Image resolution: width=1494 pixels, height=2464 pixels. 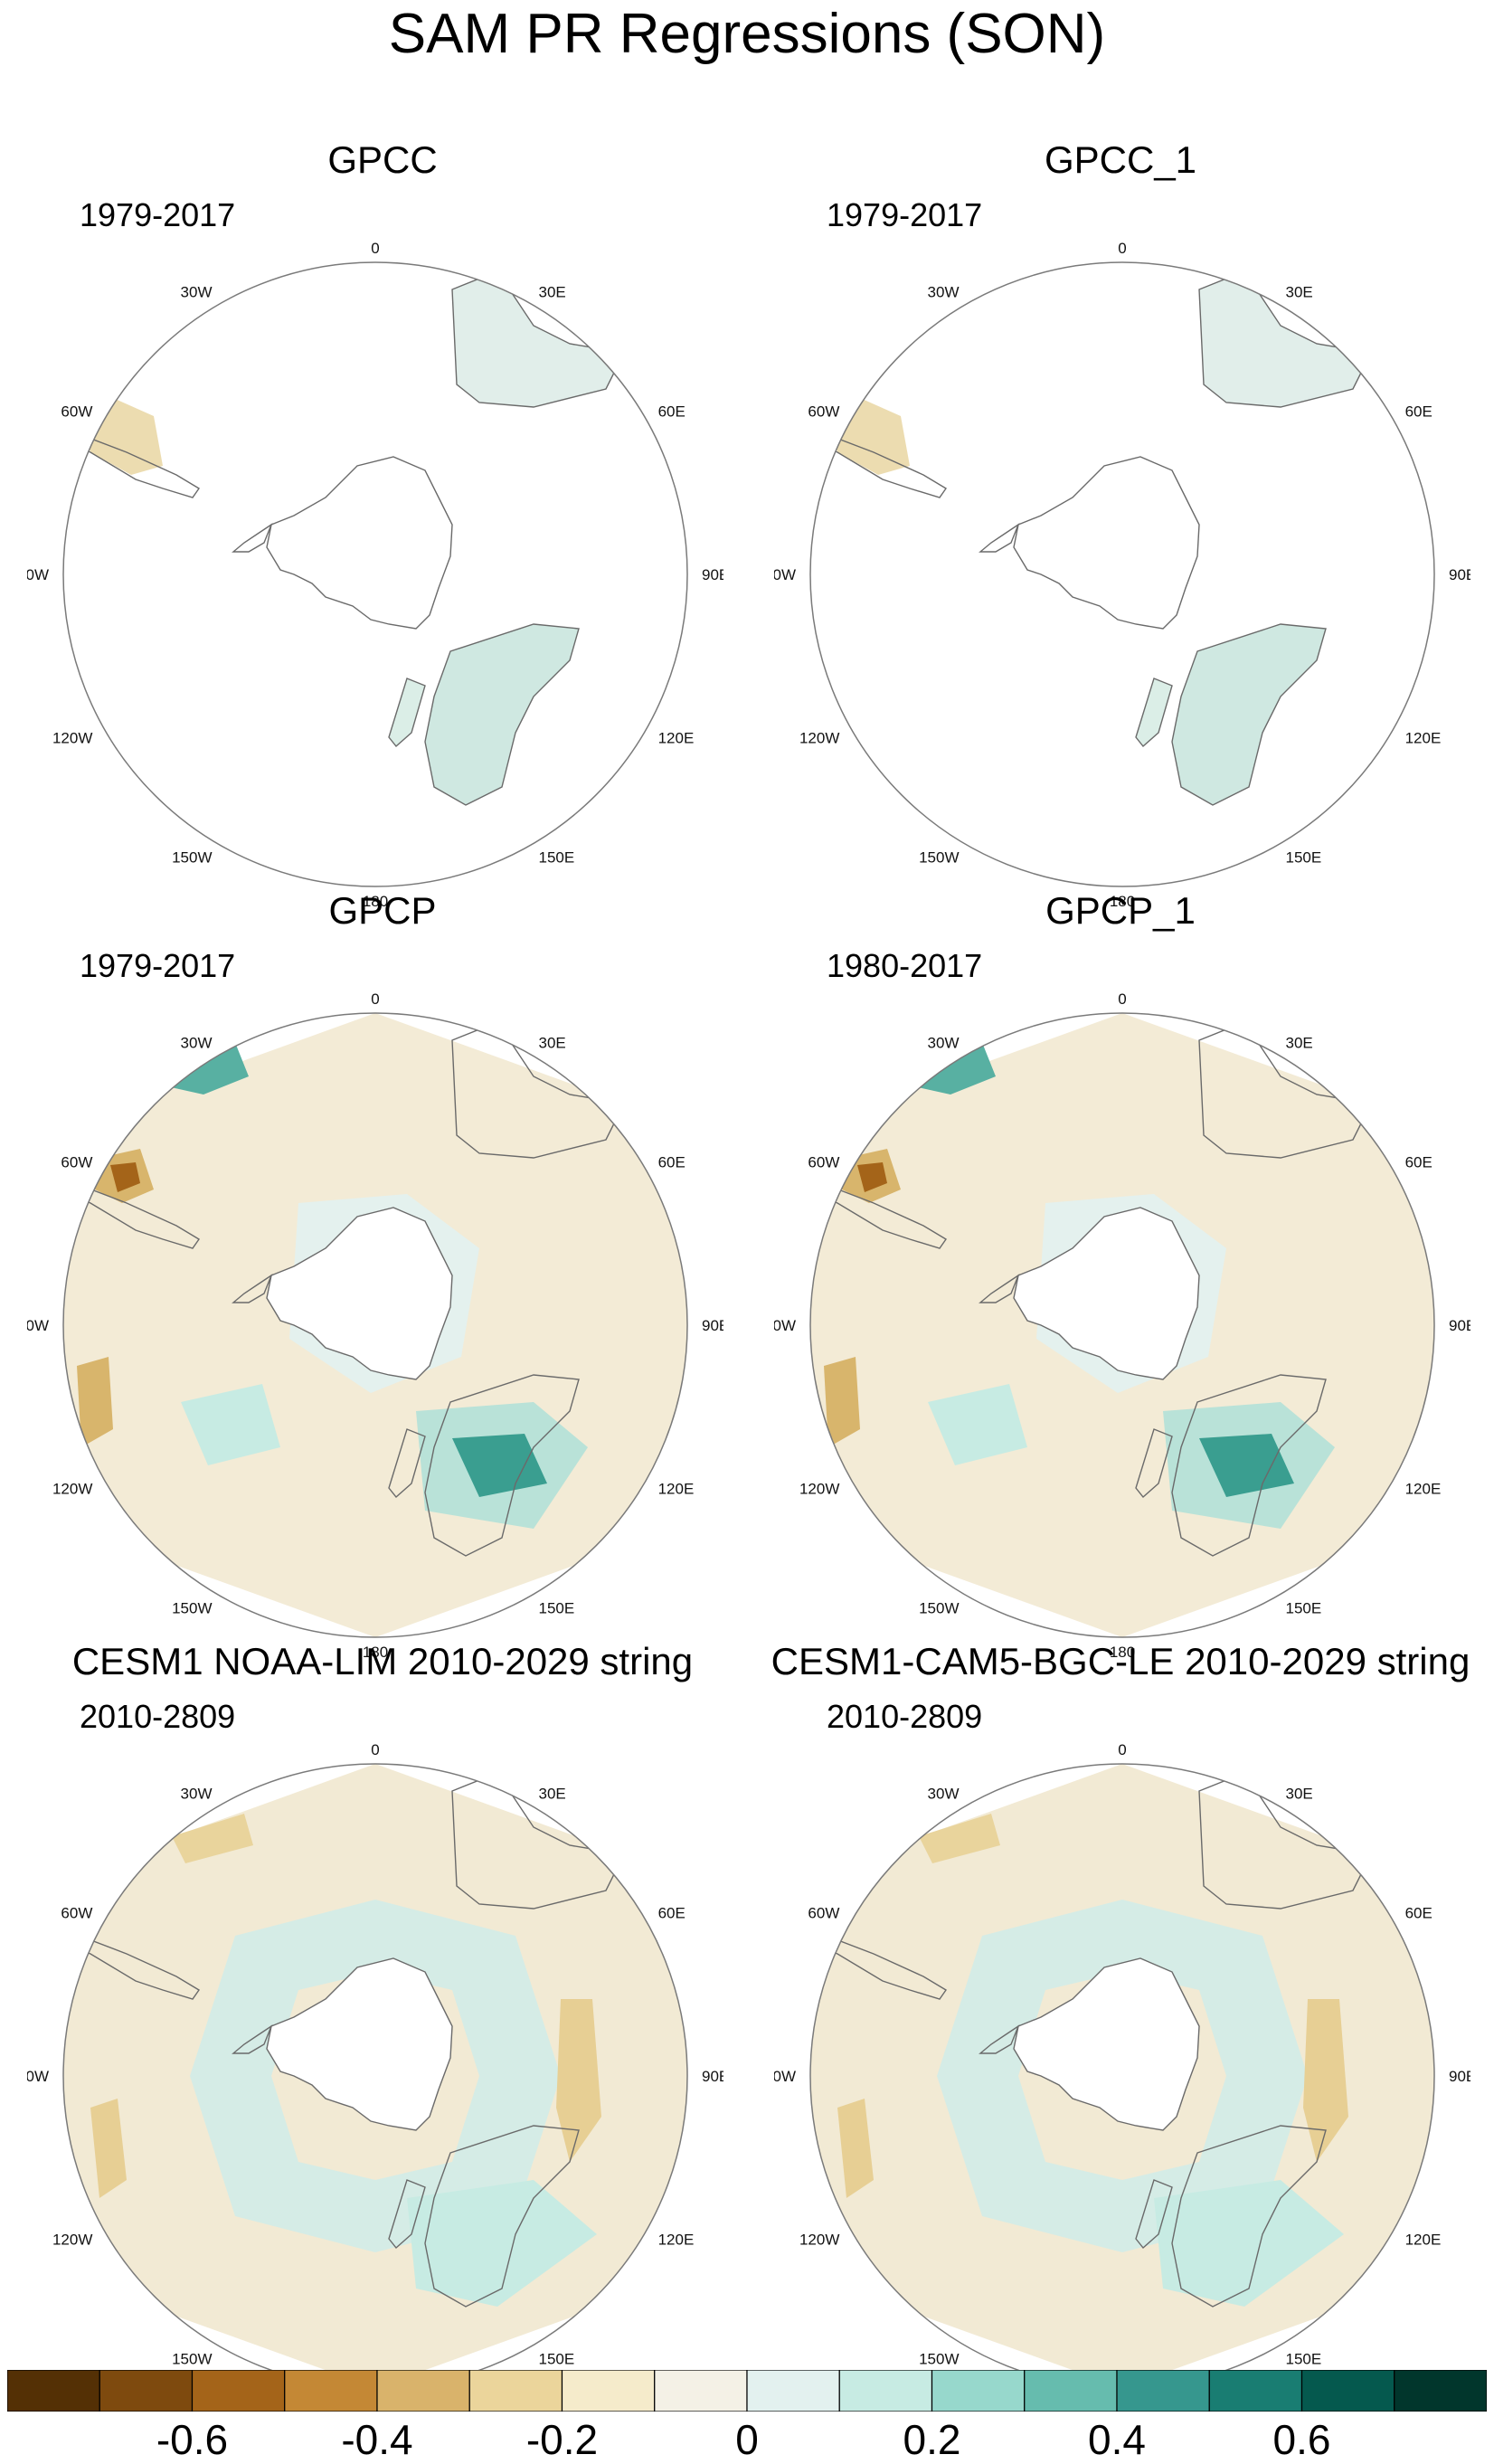 What do you see at coordinates (747, 2440) in the screenshot?
I see `colorbar-tick-label: 0` at bounding box center [747, 2440].